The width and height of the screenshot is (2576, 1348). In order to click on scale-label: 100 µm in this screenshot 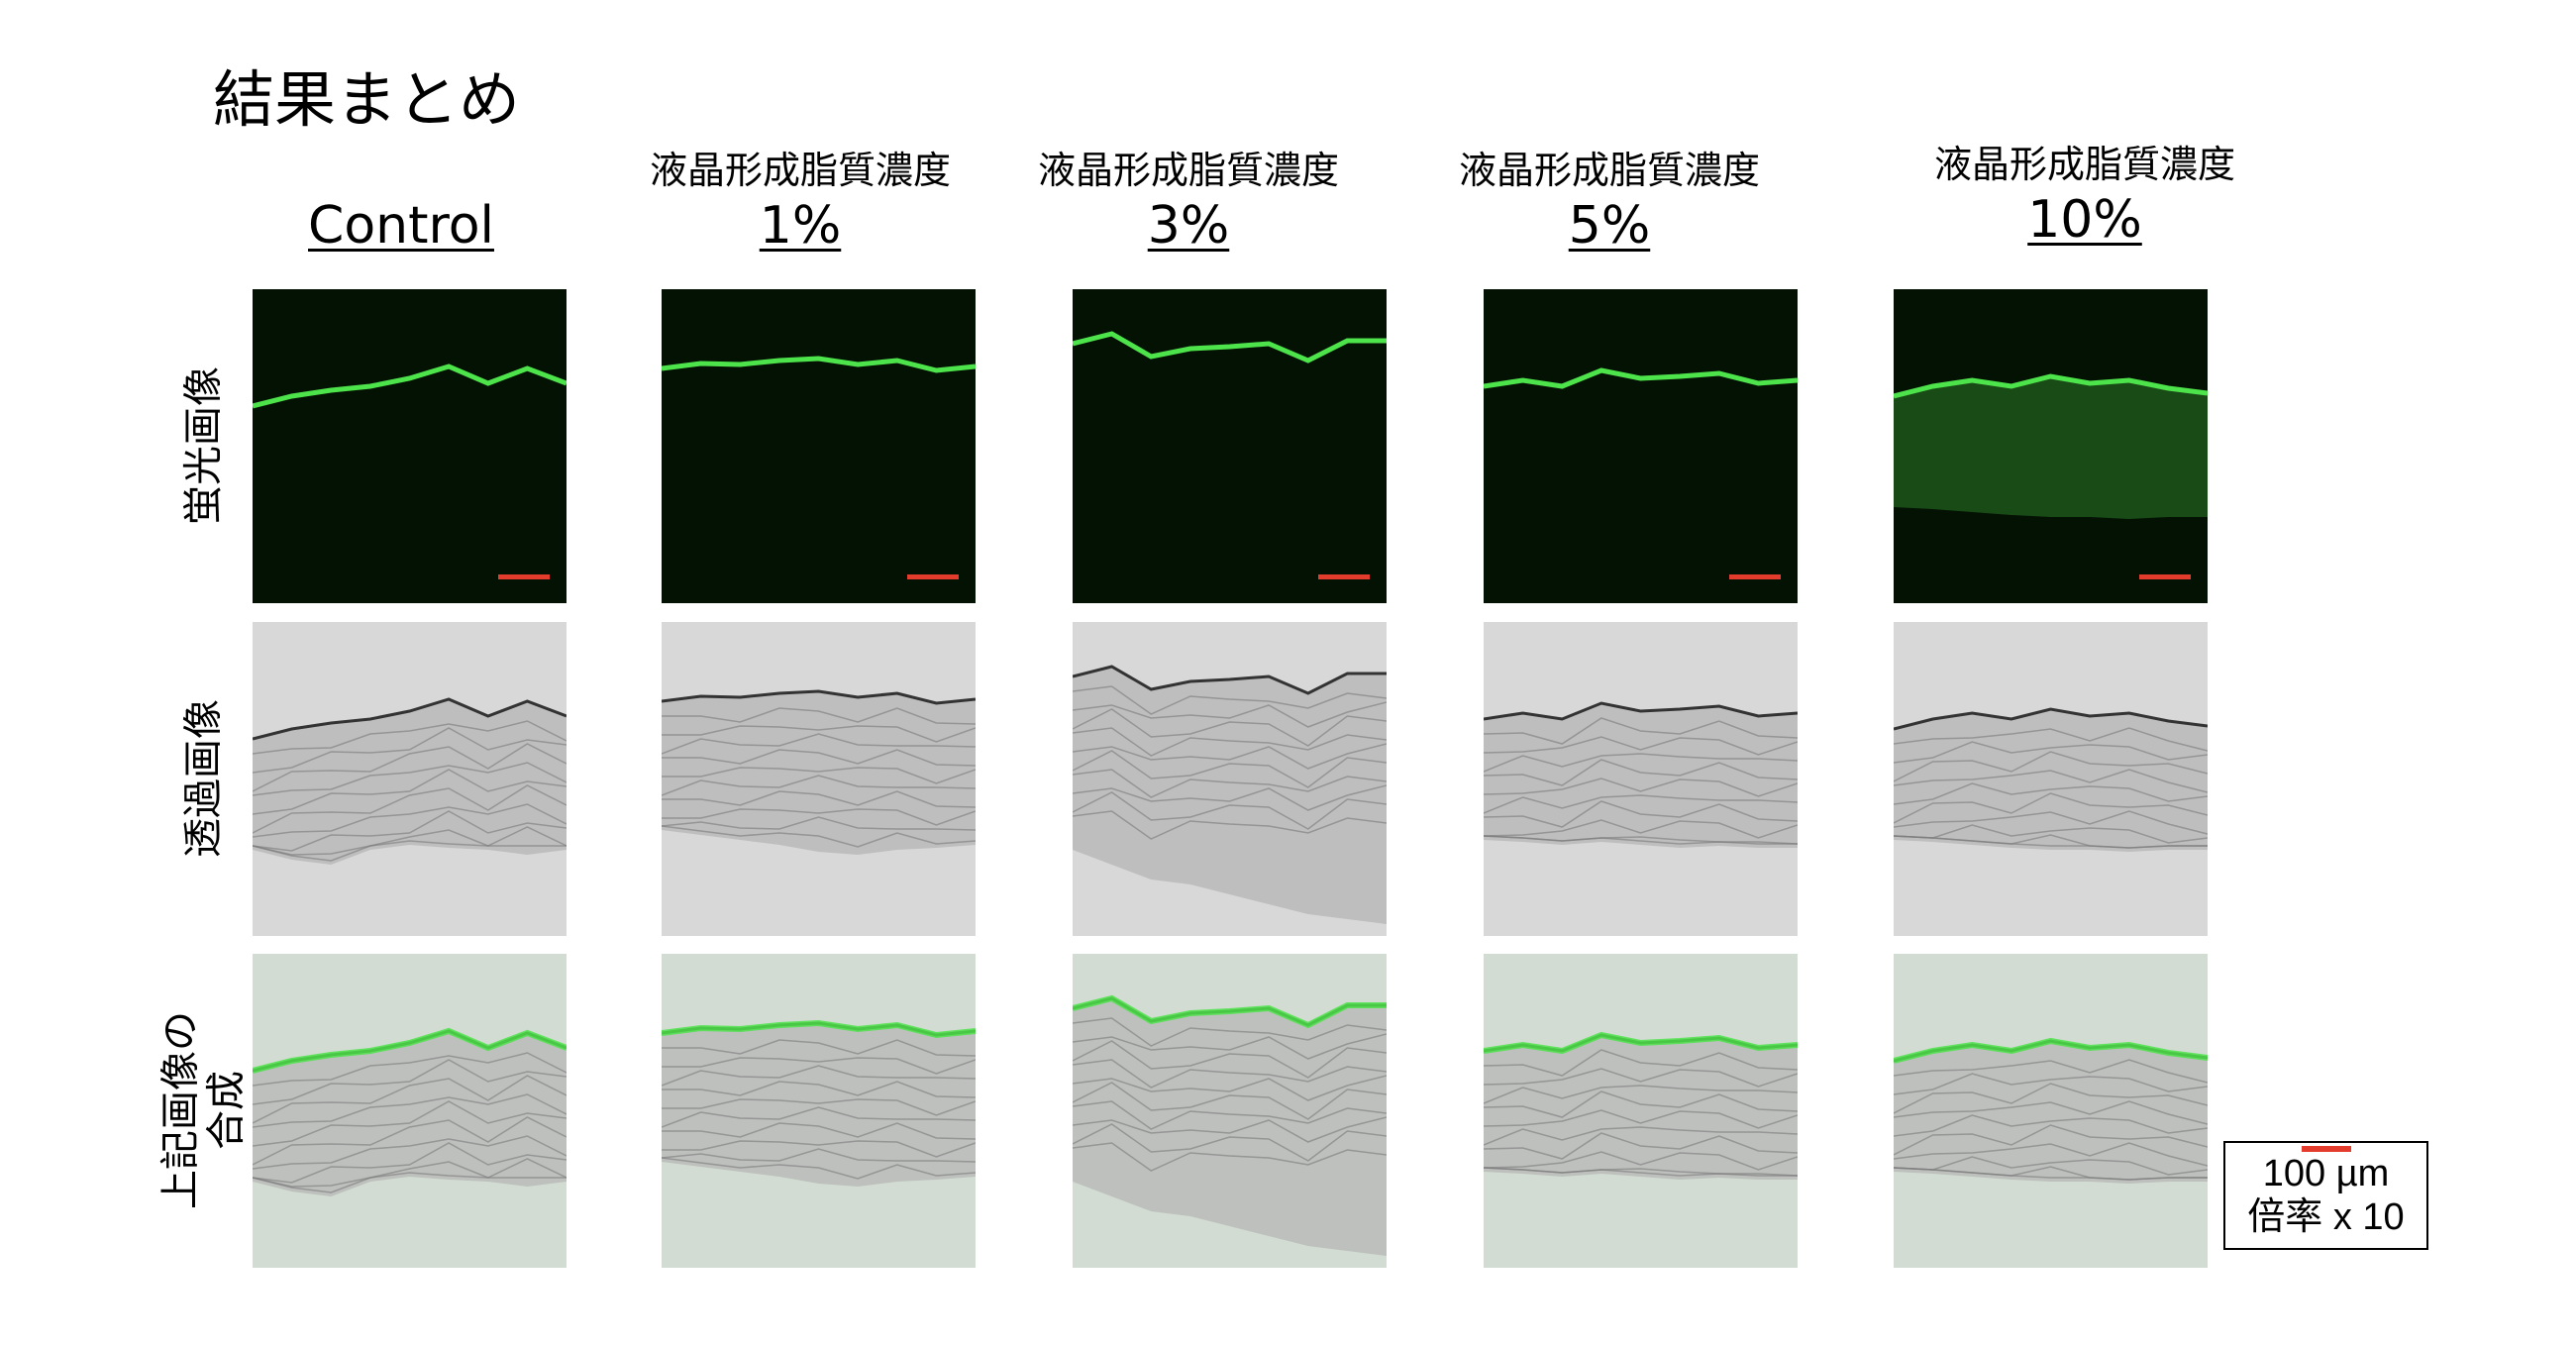, I will do `click(2326, 1173)`.